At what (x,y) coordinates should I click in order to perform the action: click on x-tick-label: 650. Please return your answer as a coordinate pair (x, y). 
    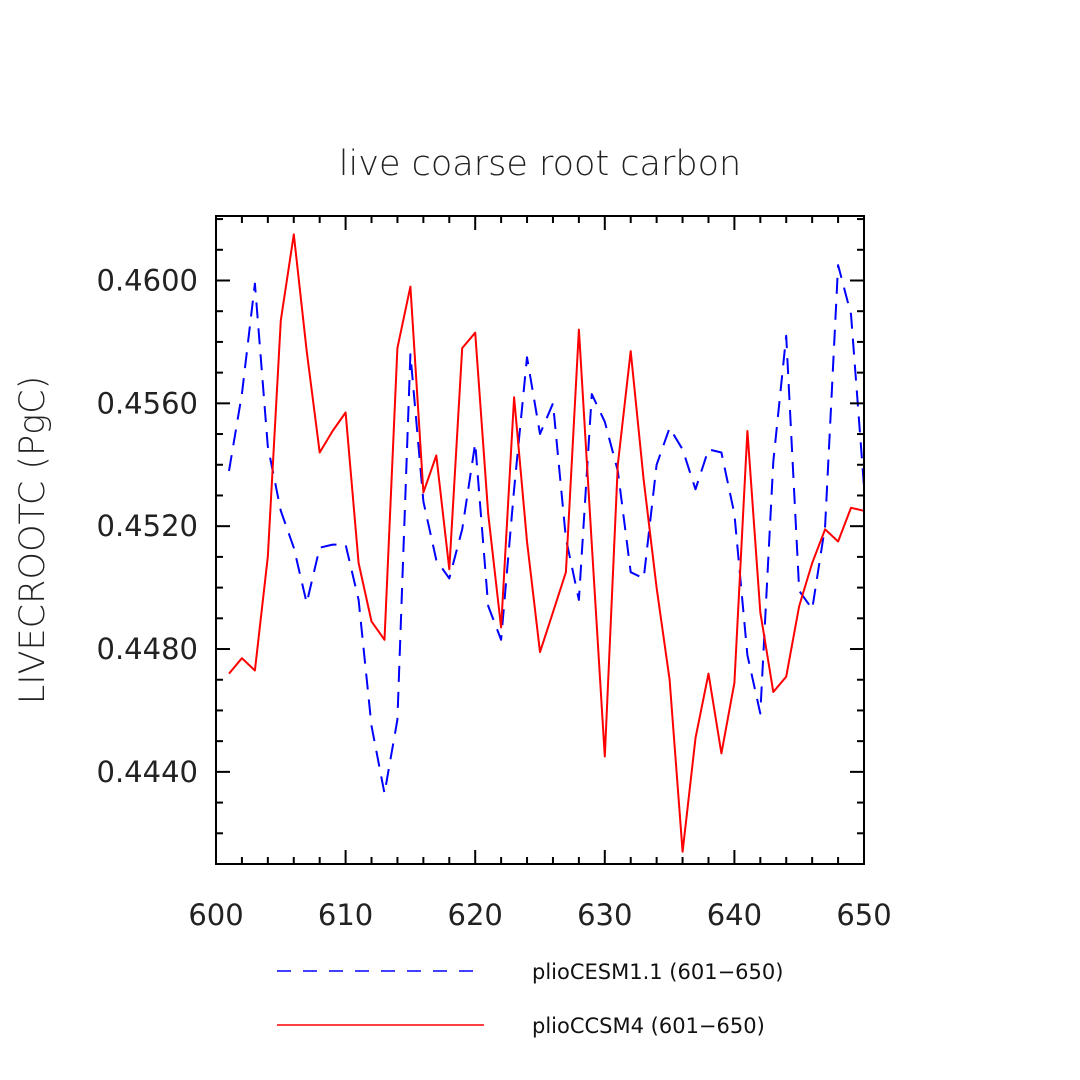
    Looking at the image, I should click on (863, 915).